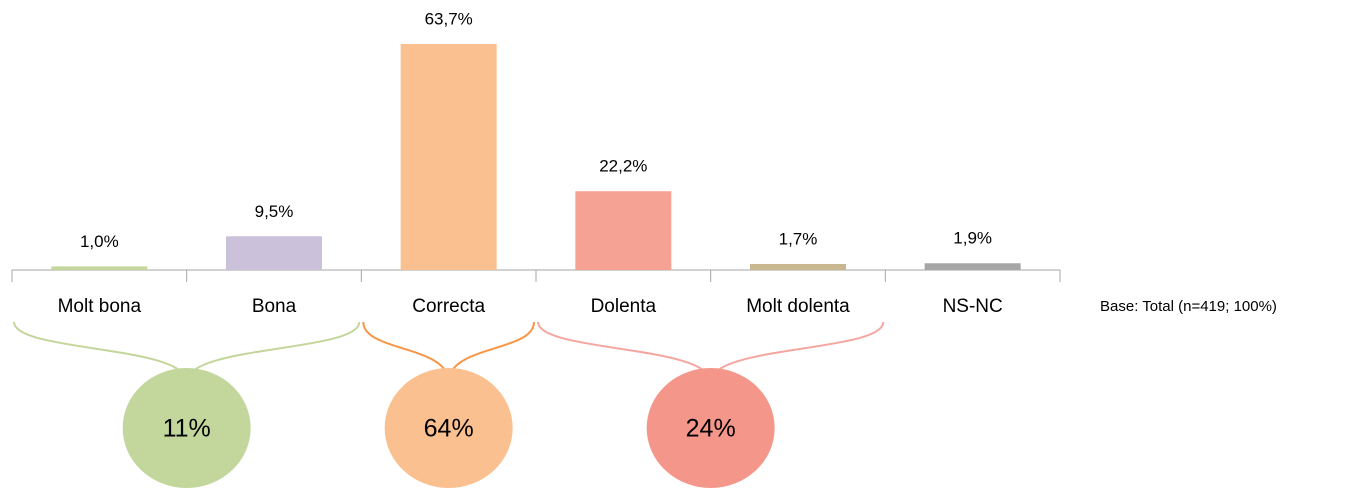 The width and height of the screenshot is (1369, 501). What do you see at coordinates (449, 18) in the screenshot?
I see `value-label: 63,7%` at bounding box center [449, 18].